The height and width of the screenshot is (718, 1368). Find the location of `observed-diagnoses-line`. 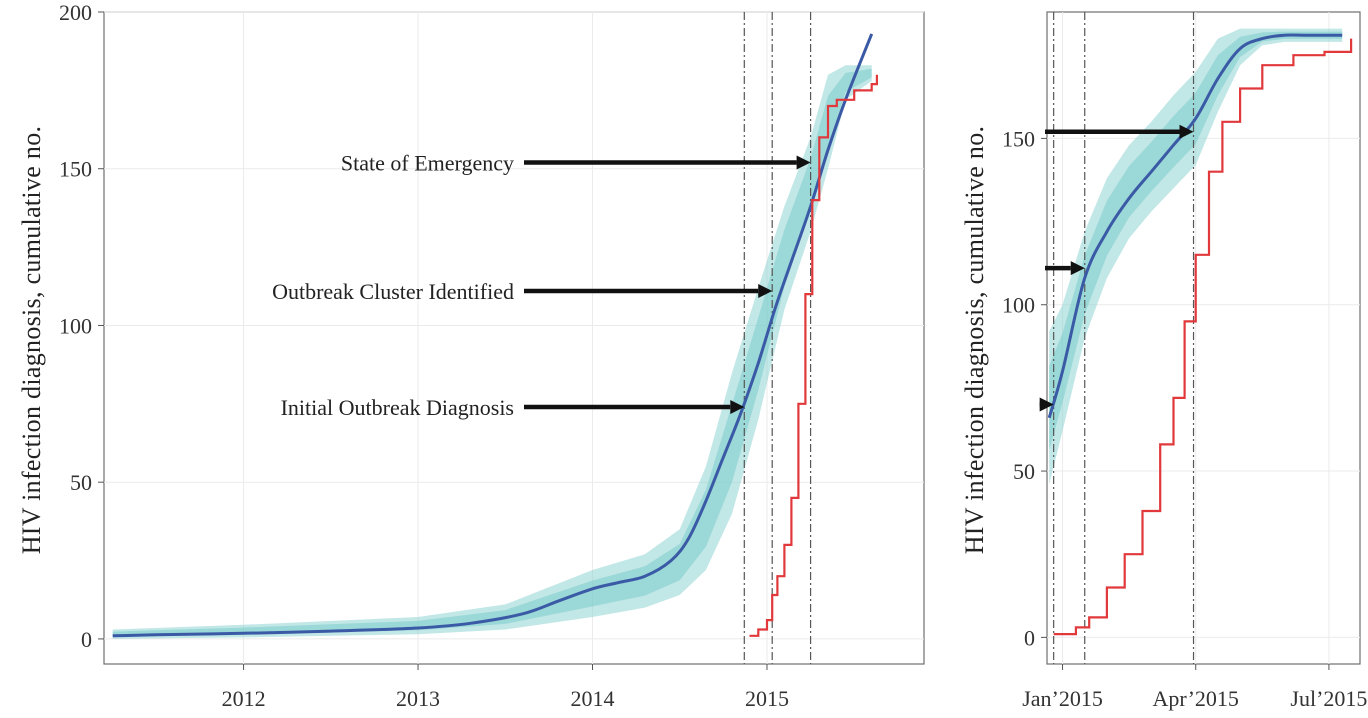

observed-diagnoses-line is located at coordinates (813, 355).